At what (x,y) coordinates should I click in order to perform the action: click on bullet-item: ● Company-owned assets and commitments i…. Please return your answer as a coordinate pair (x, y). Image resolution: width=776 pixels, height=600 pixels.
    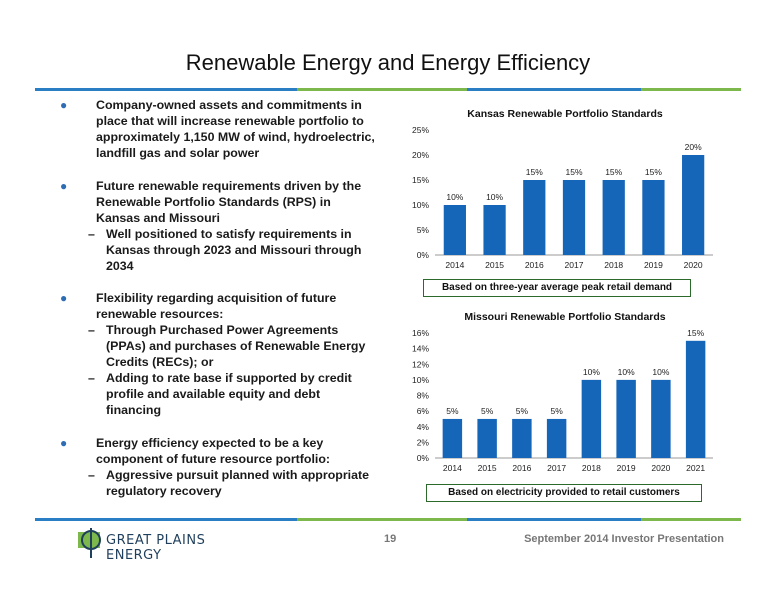
    Looking at the image, I should click on (219, 129).